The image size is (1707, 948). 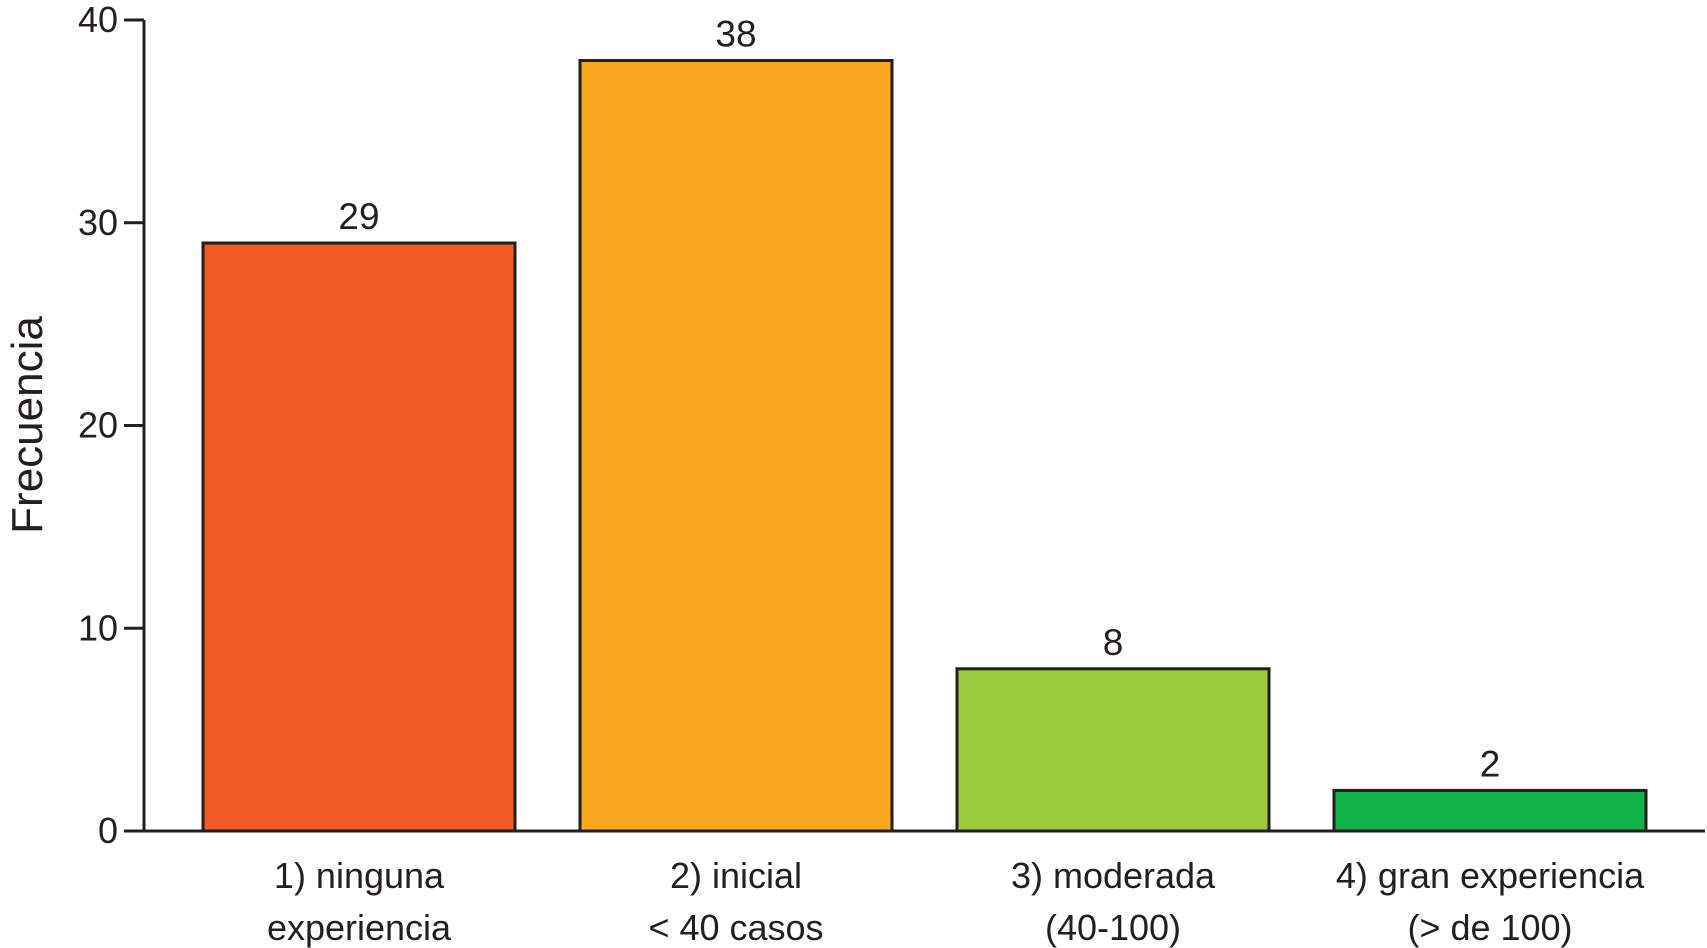 What do you see at coordinates (1113, 875) in the screenshot?
I see `x-tick-label: 3) moderada` at bounding box center [1113, 875].